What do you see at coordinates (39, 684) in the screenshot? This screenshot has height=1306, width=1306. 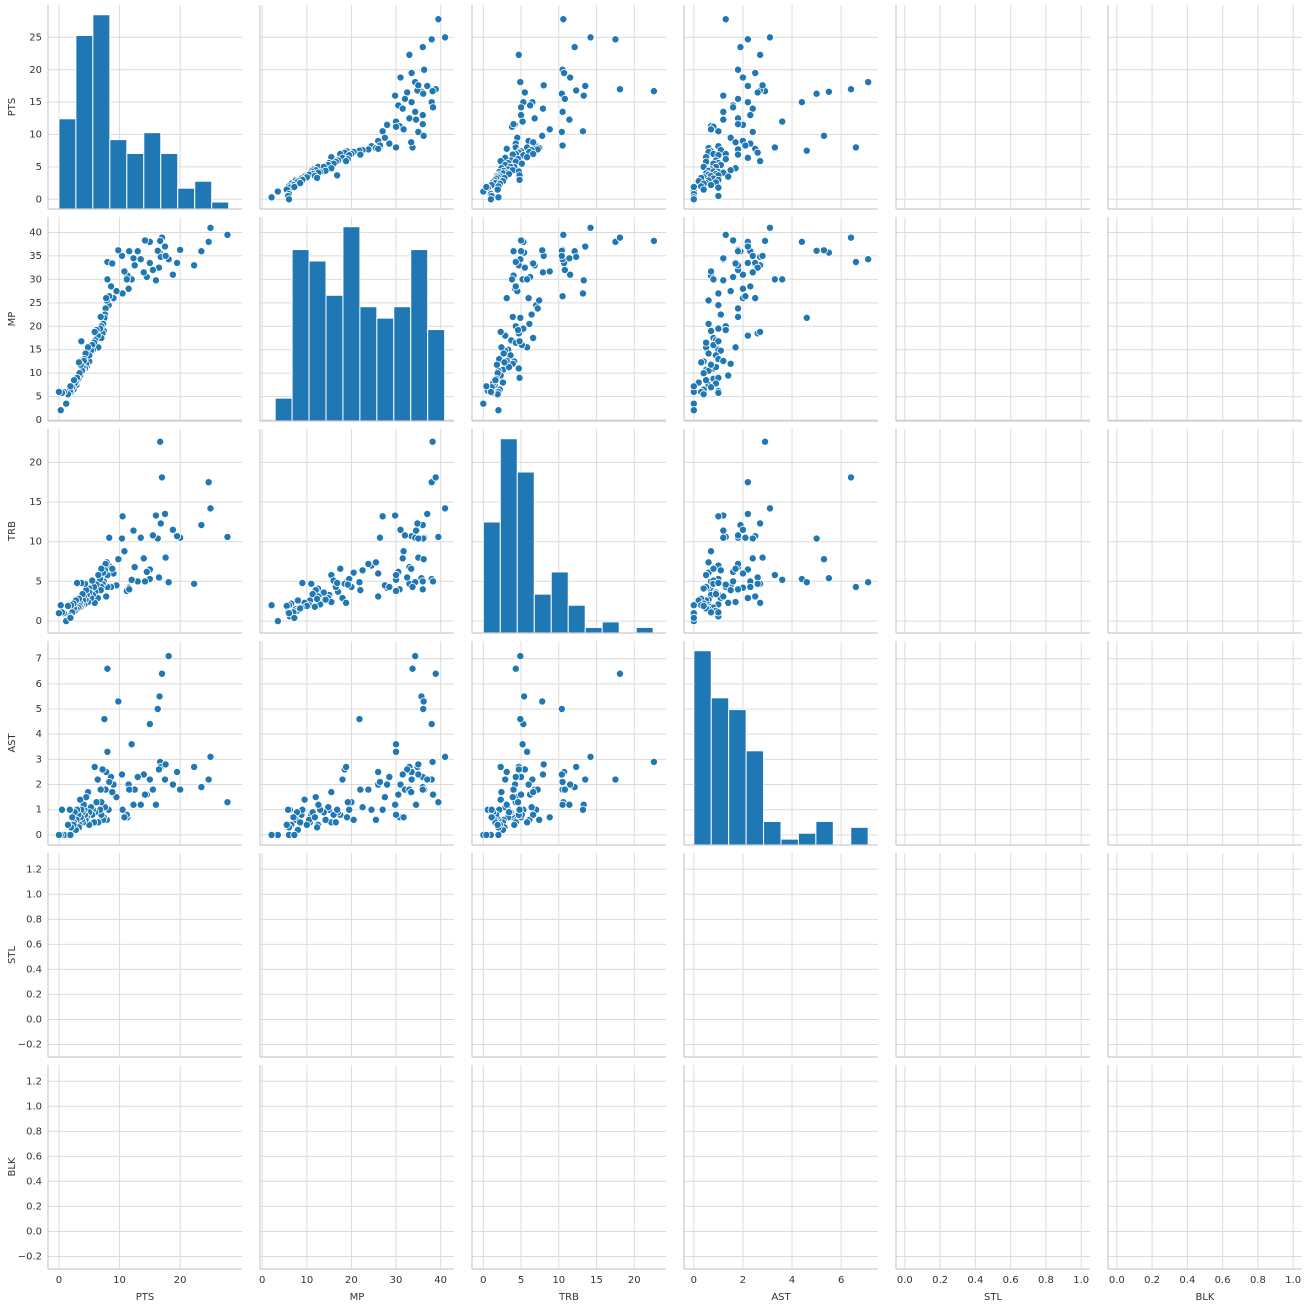 I see `y-tick-label: 6` at bounding box center [39, 684].